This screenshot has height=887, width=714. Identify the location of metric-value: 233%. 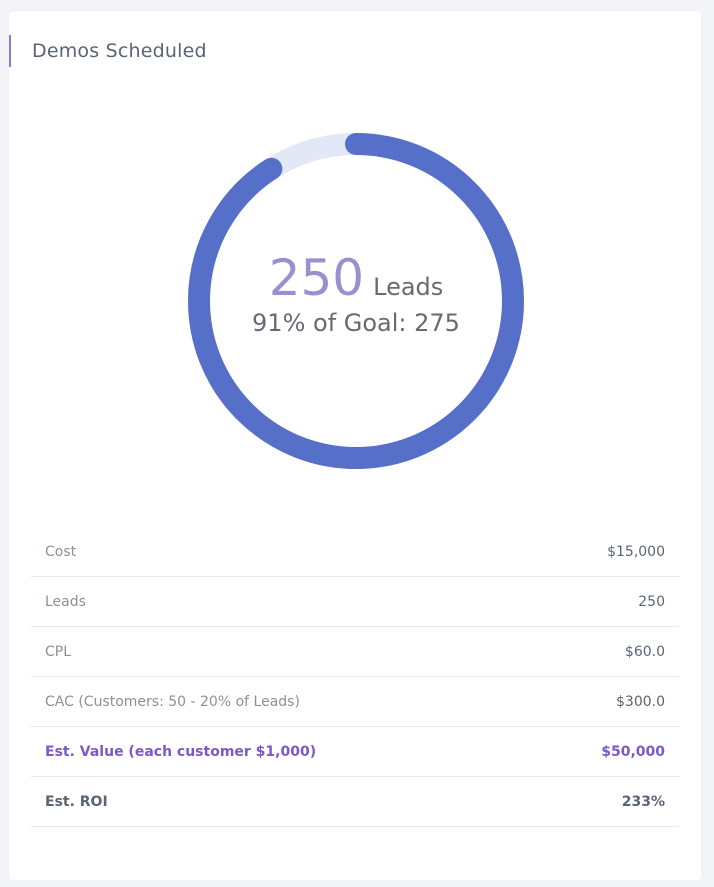
(643, 801).